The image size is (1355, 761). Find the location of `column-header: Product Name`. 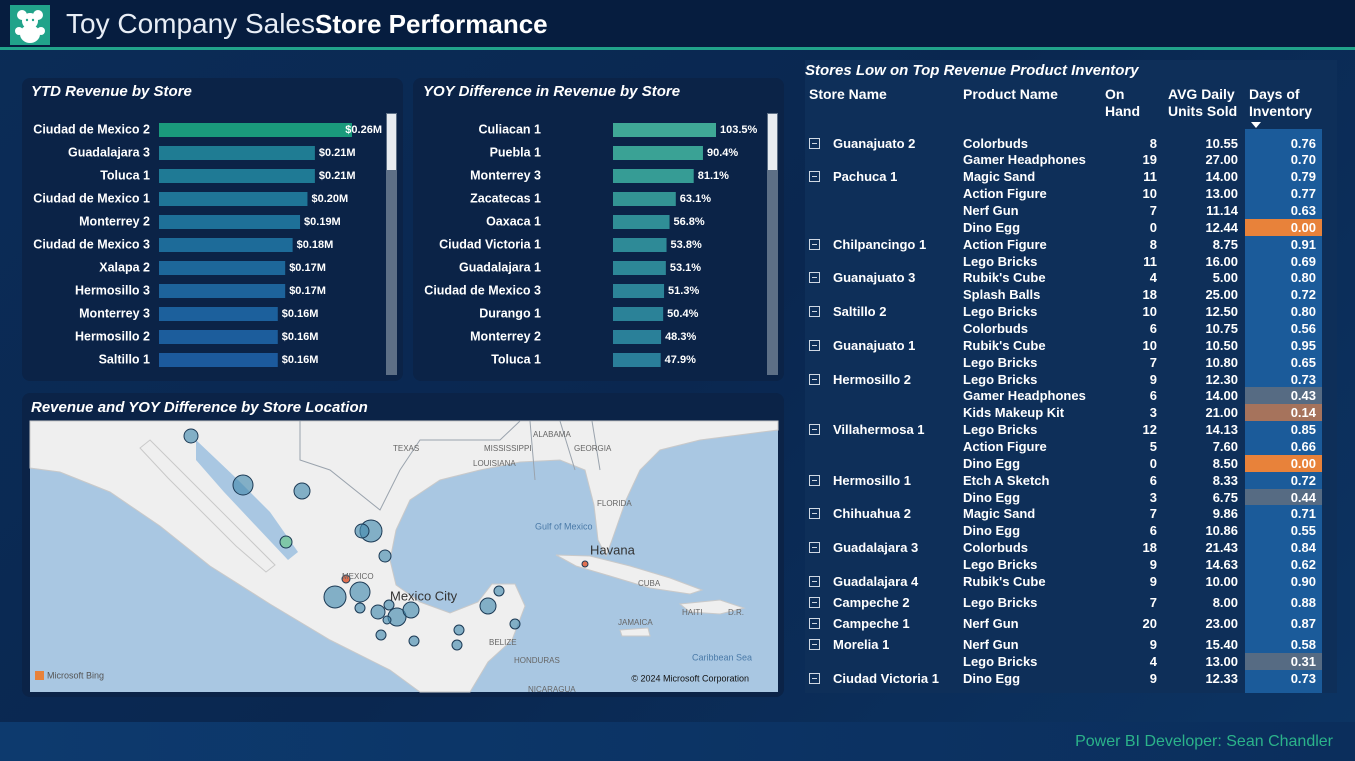

column-header: Product Name is located at coordinates (1010, 94).